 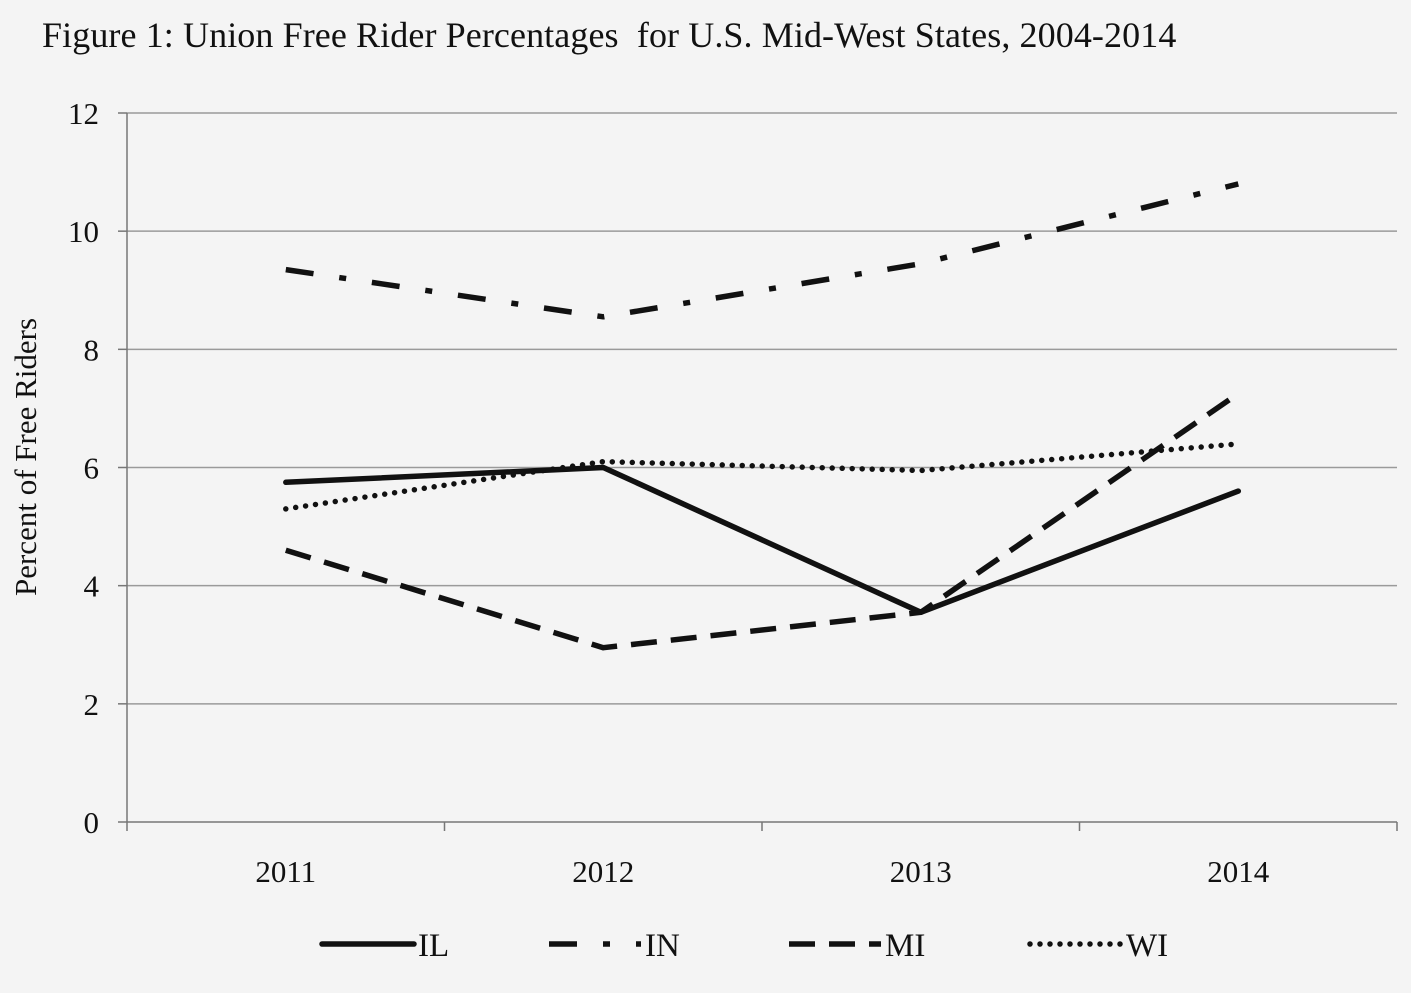 I want to click on x-tick-label: 2011, so click(x=285, y=871).